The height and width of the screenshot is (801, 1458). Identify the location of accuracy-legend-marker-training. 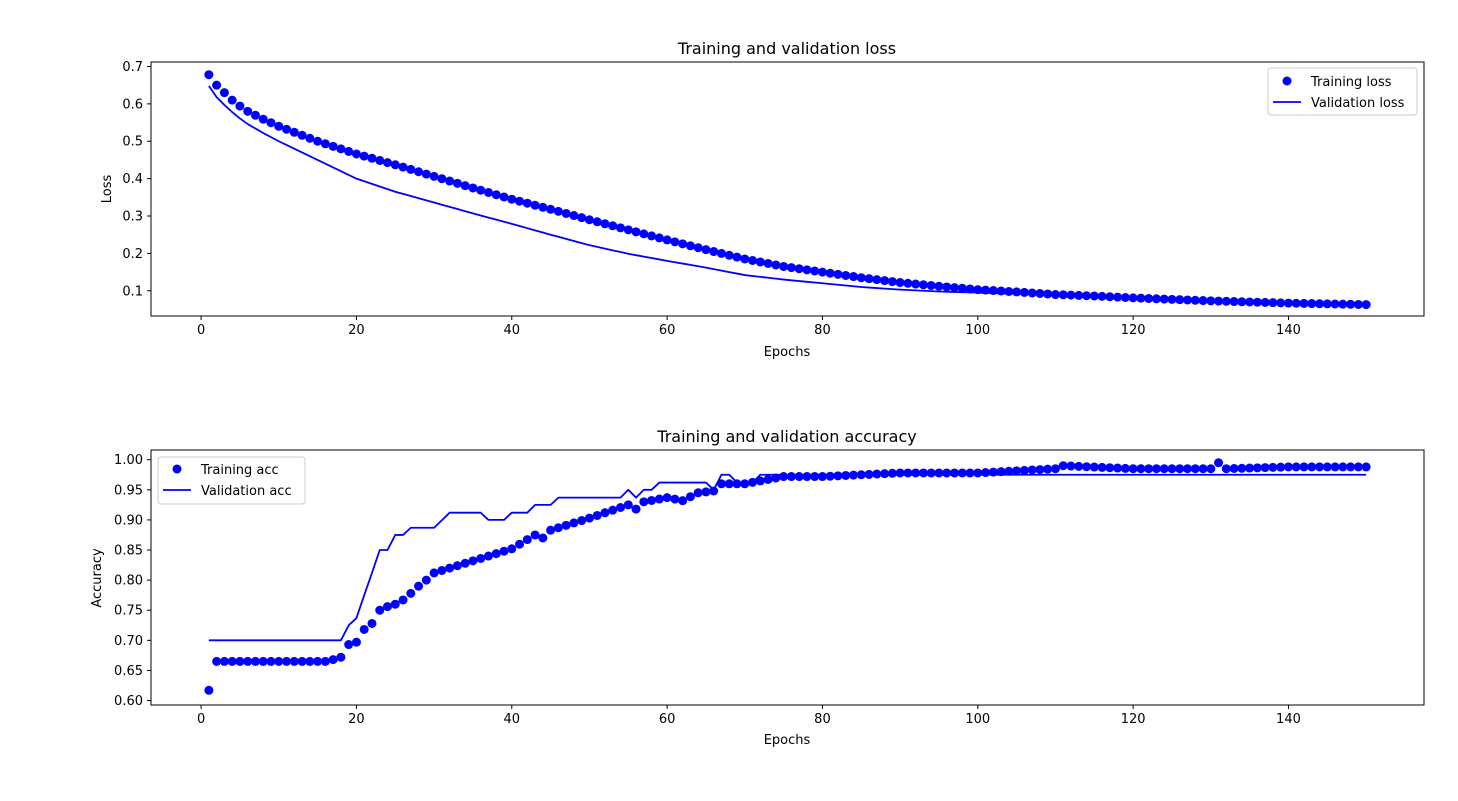
(177, 469).